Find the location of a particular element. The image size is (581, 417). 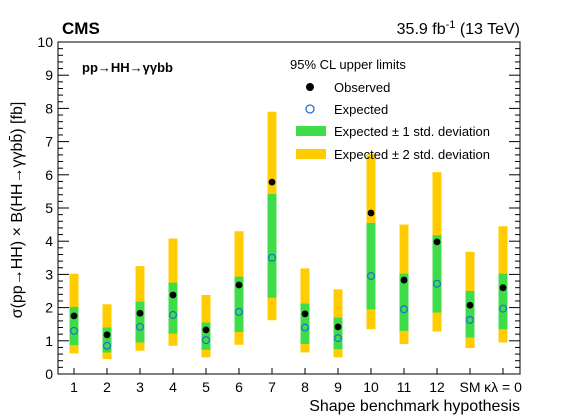

energy-label: (13 TeV) is located at coordinates (487, 29).